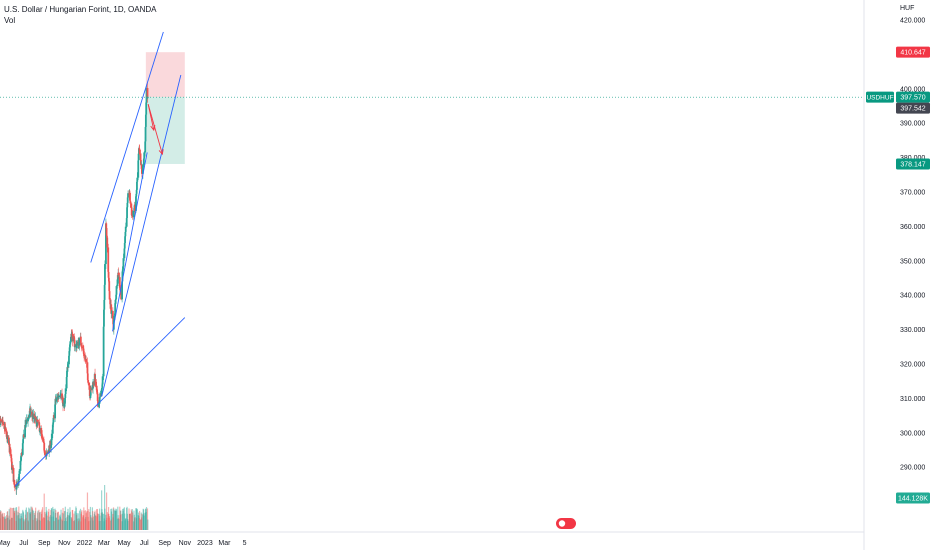  I want to click on volume-value-tag: 144.128K, so click(913, 498).